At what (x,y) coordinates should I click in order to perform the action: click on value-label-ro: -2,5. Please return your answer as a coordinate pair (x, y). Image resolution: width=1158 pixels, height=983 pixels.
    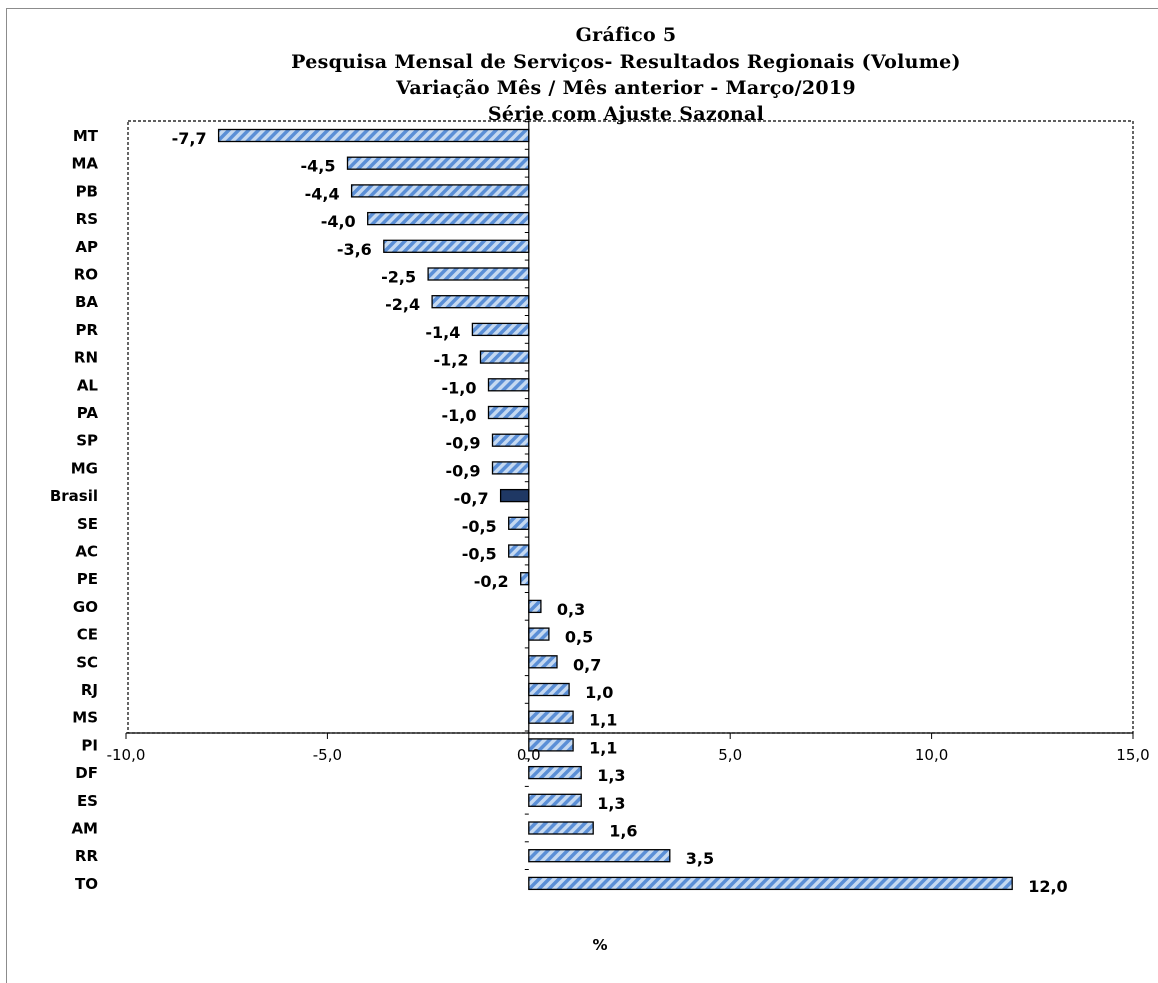
    Looking at the image, I should click on (398, 277).